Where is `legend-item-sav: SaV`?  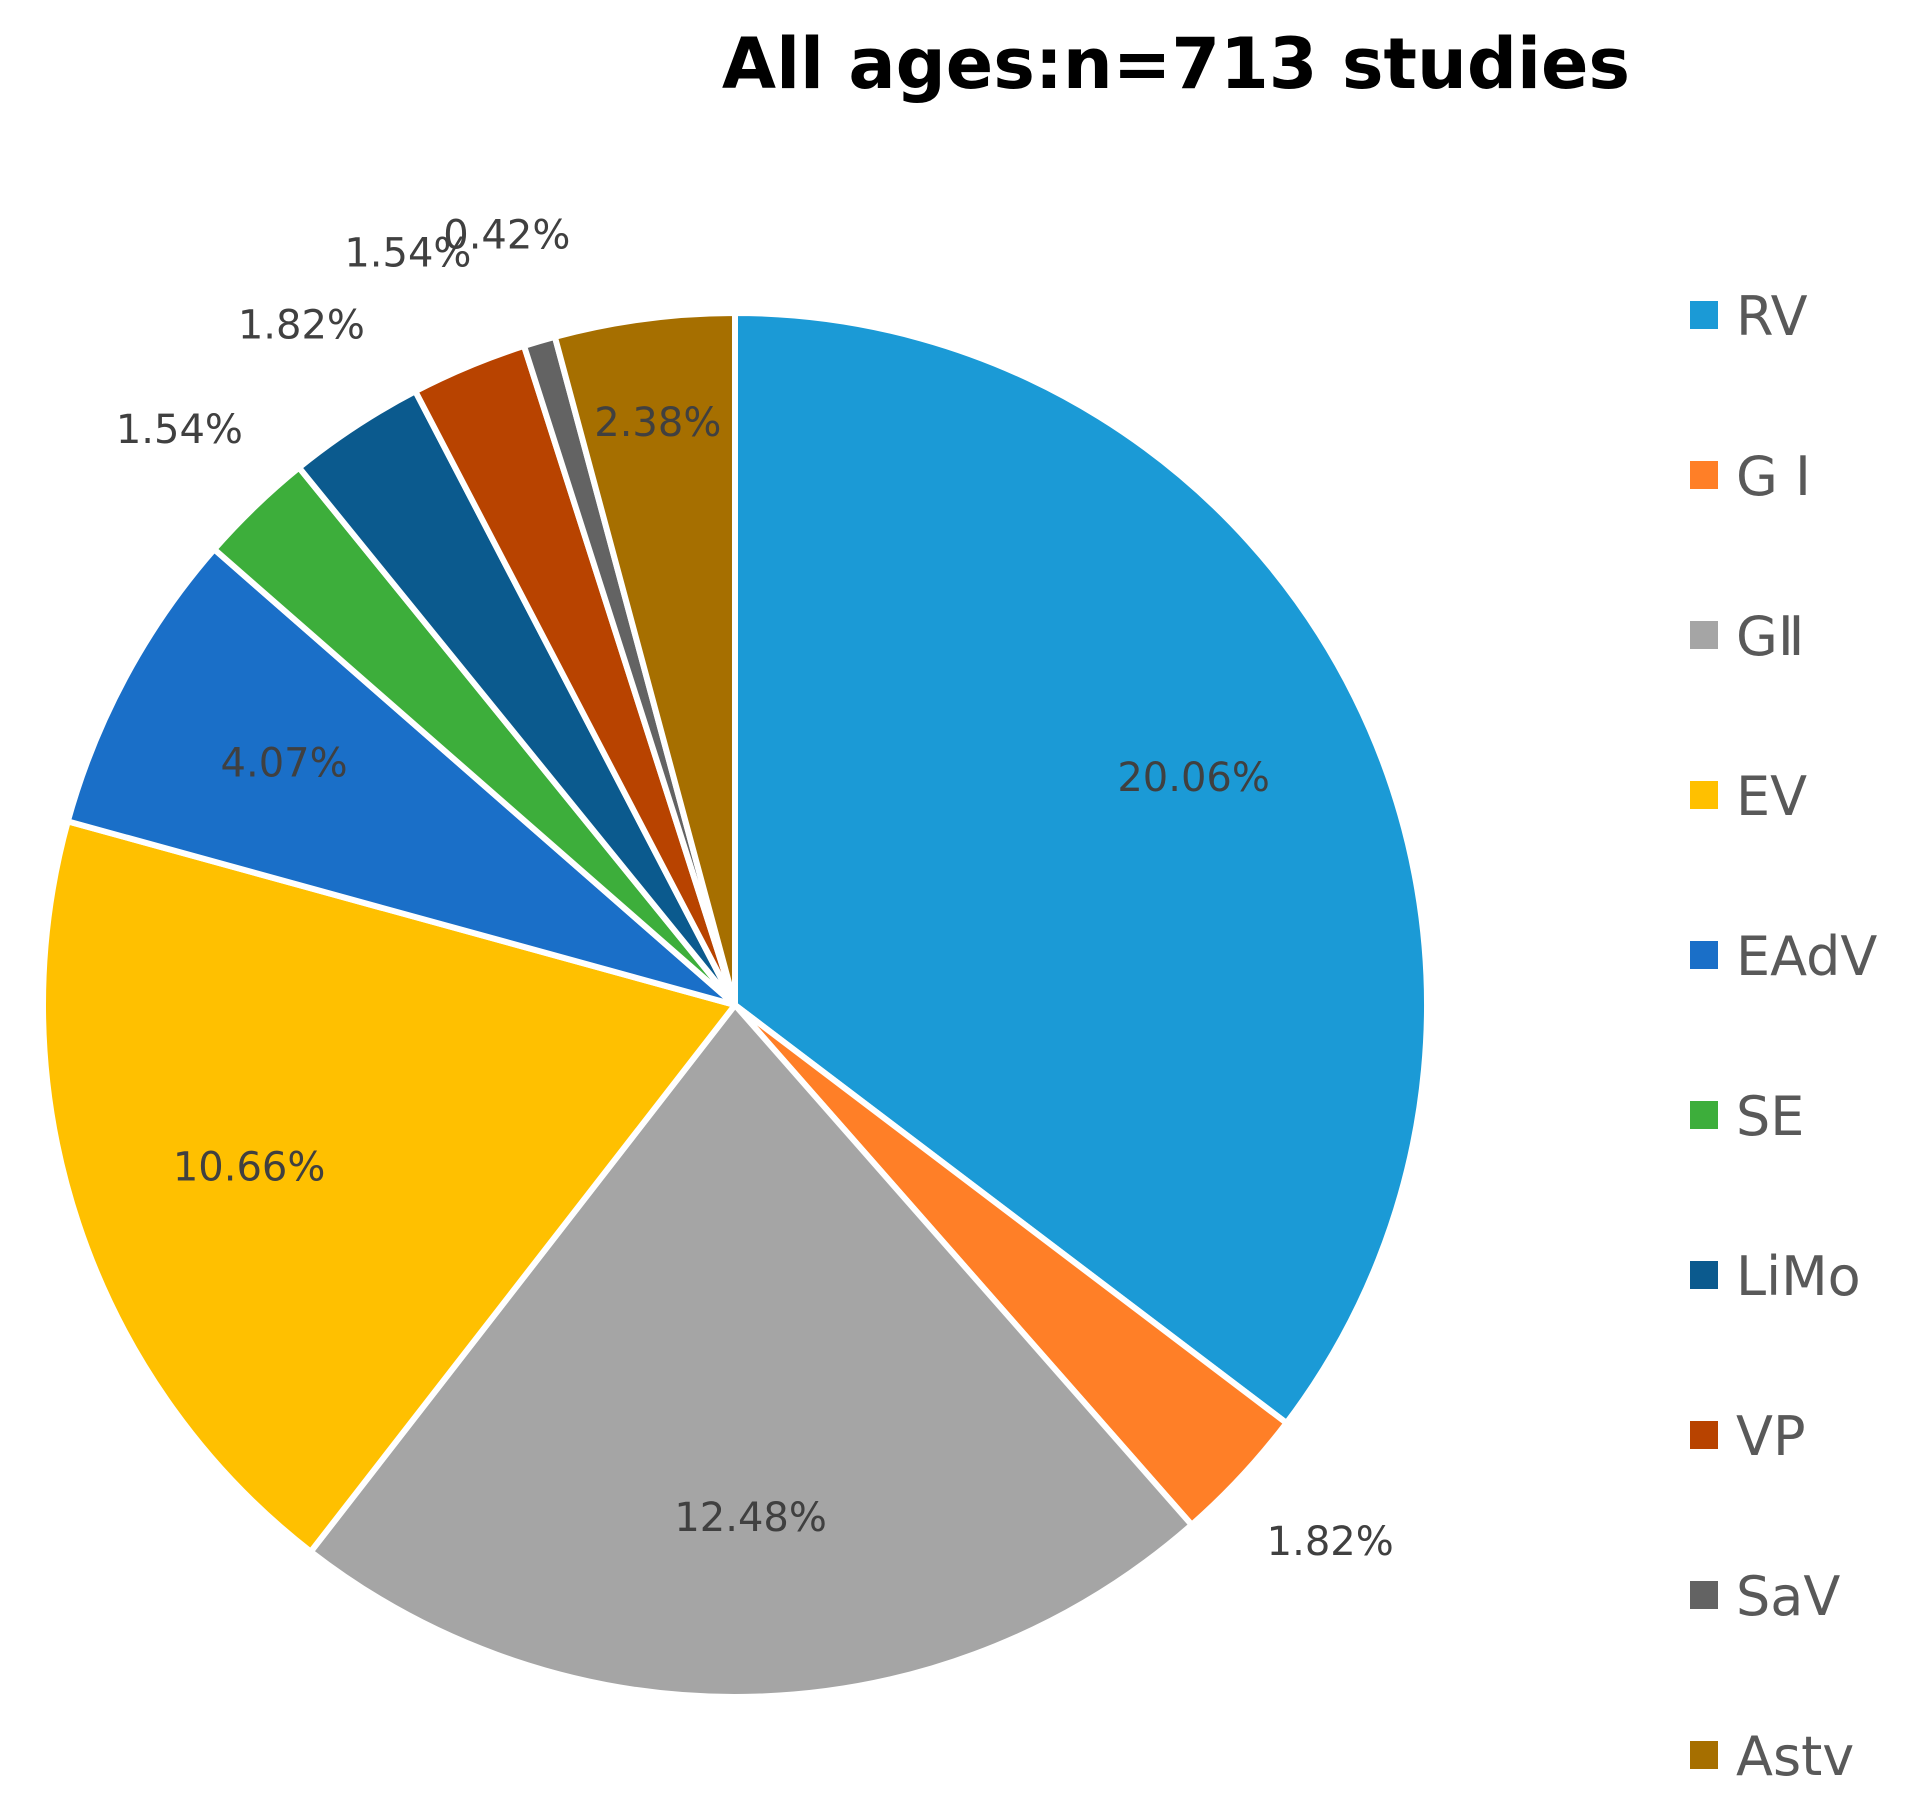
legend-item-sav: SaV is located at coordinates (1765, 1596).